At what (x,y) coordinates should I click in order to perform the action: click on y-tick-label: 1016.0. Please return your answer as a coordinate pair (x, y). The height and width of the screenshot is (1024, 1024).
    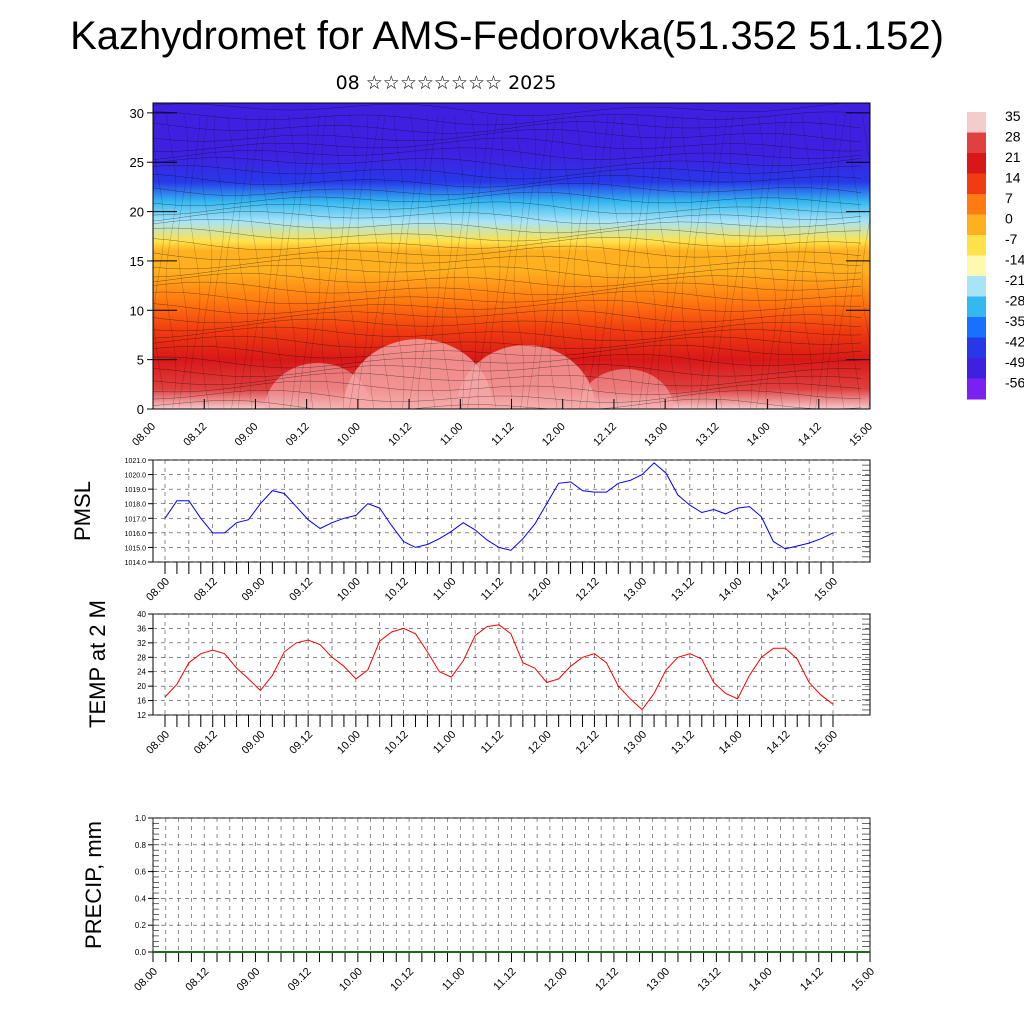
    Looking at the image, I should click on (136, 534).